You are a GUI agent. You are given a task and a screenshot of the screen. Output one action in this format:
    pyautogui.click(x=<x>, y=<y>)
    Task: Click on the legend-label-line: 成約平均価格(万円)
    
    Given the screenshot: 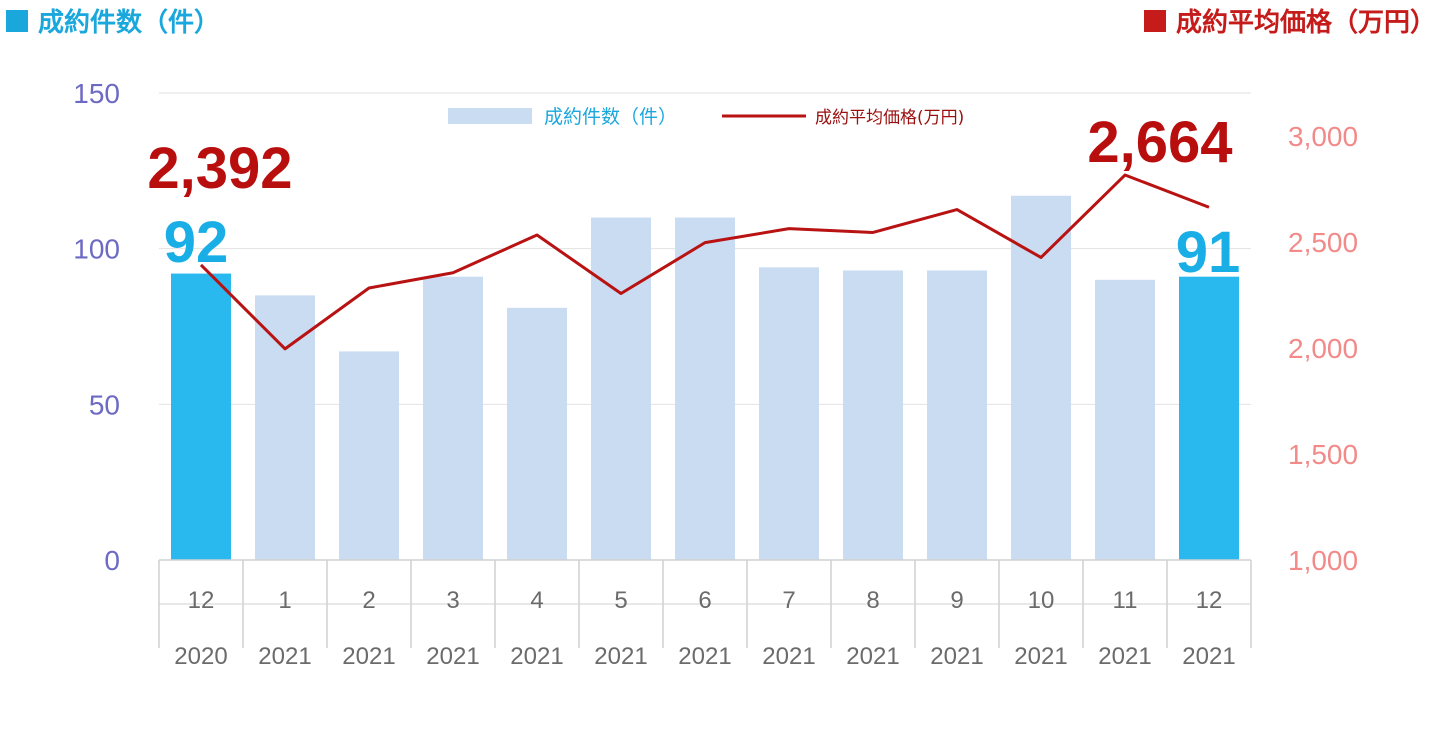 What is the action you would take?
    pyautogui.click(x=889, y=118)
    